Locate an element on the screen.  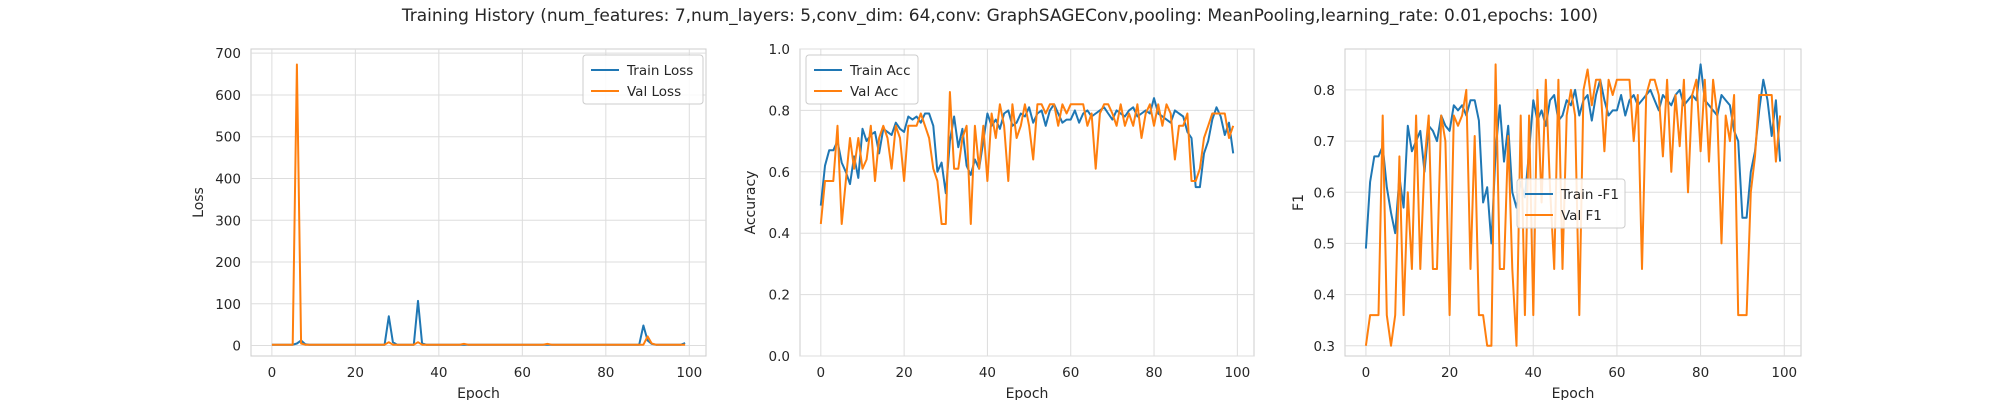
y-tick-label: 0.0 is located at coordinates (779, 357).